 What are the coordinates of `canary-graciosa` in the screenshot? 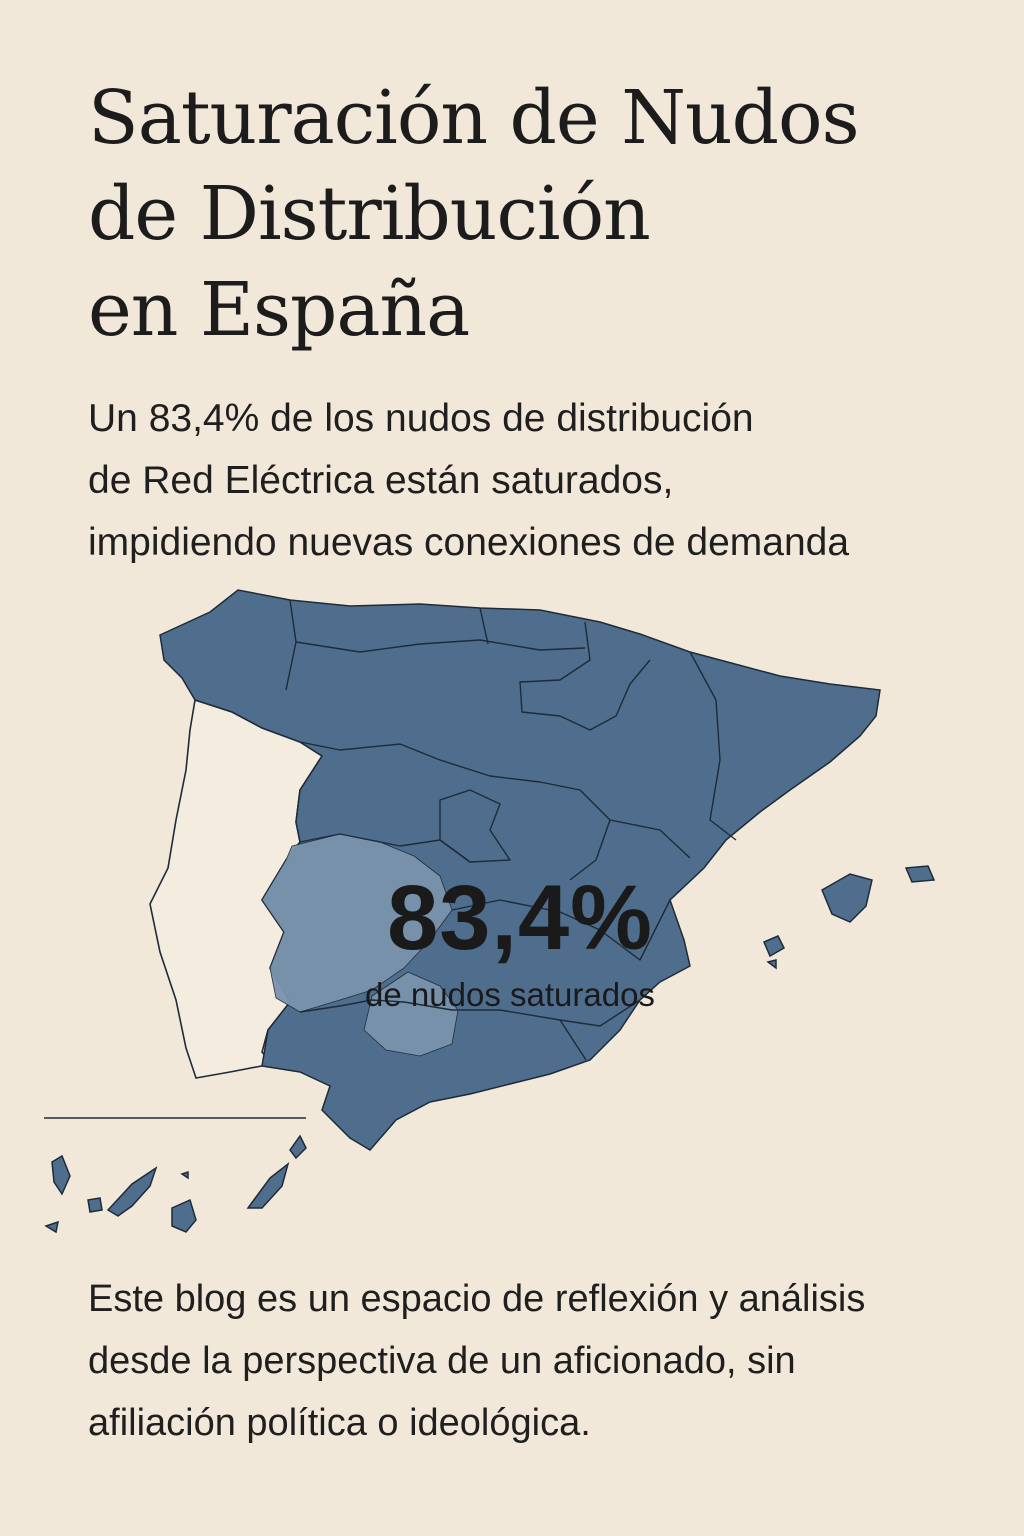 It's located at (184, 1175).